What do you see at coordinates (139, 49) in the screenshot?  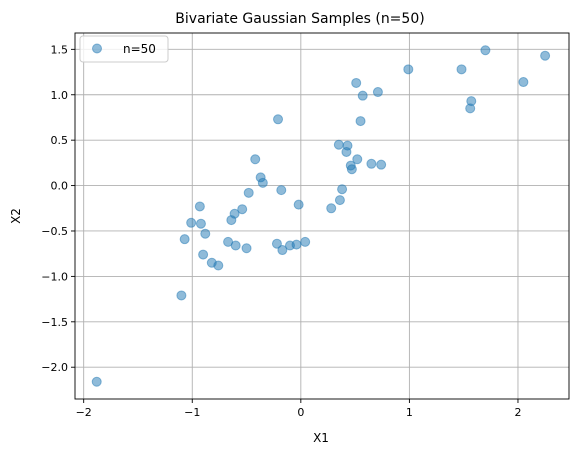 I see `legend-label: n=50` at bounding box center [139, 49].